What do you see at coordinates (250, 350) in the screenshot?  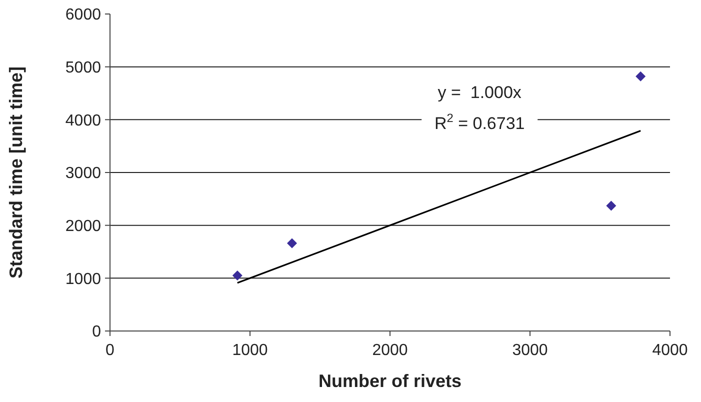 I see `x-tick-label: 1000` at bounding box center [250, 350].